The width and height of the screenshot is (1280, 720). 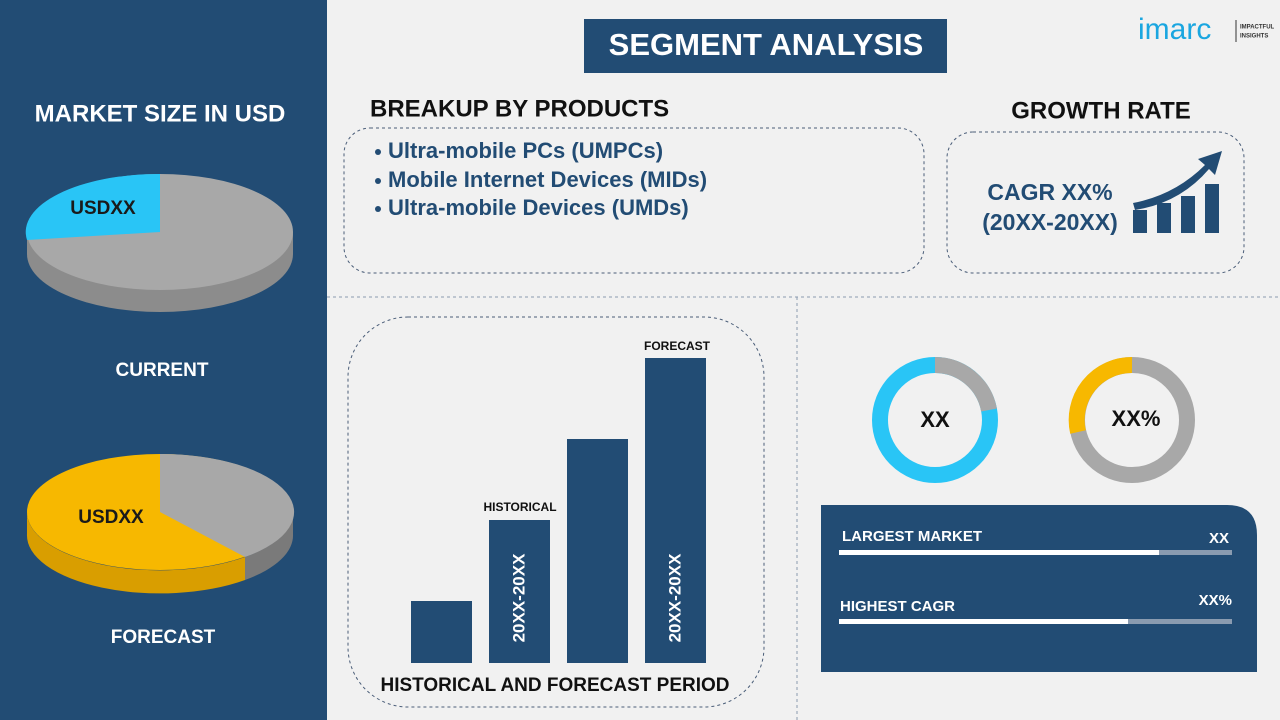 I want to click on list-item: Ultra-mobile Devices (UMDs), so click(x=538, y=207).